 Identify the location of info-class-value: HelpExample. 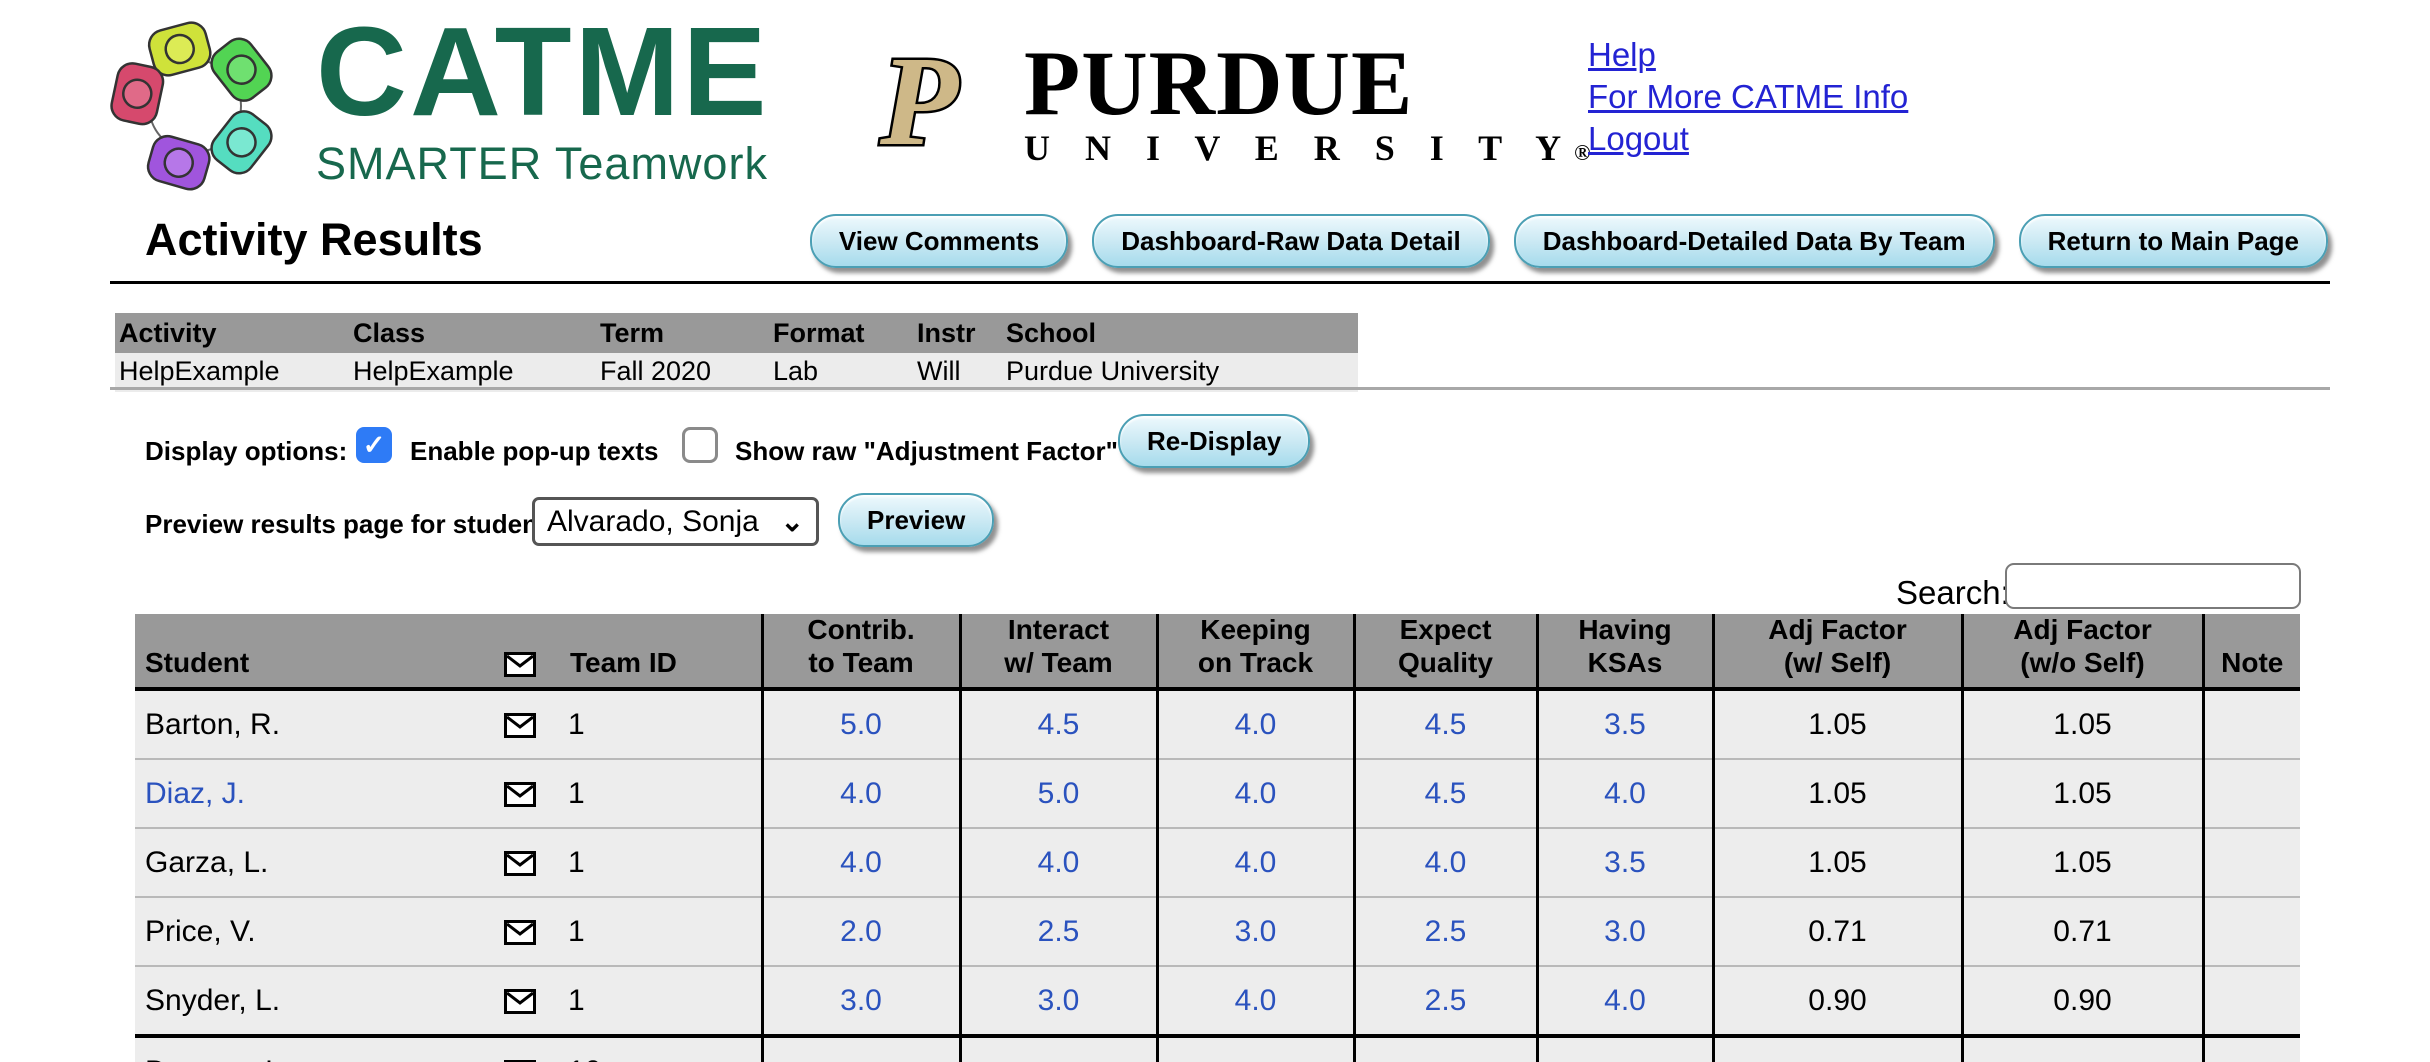
(472, 372).